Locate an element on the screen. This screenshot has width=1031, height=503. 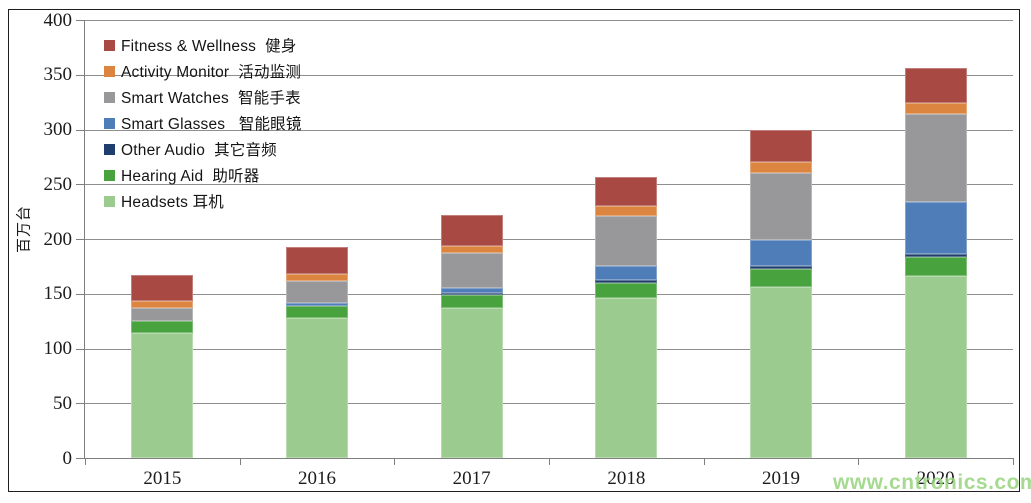
bar-2019 is located at coordinates (781, 293).